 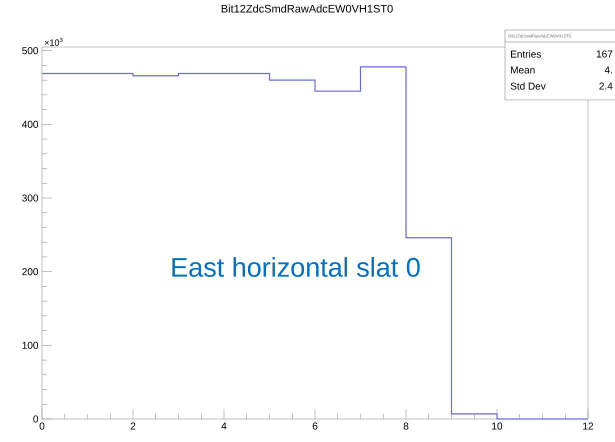 What do you see at coordinates (523, 70) in the screenshot?
I see `annotation: Mean` at bounding box center [523, 70].